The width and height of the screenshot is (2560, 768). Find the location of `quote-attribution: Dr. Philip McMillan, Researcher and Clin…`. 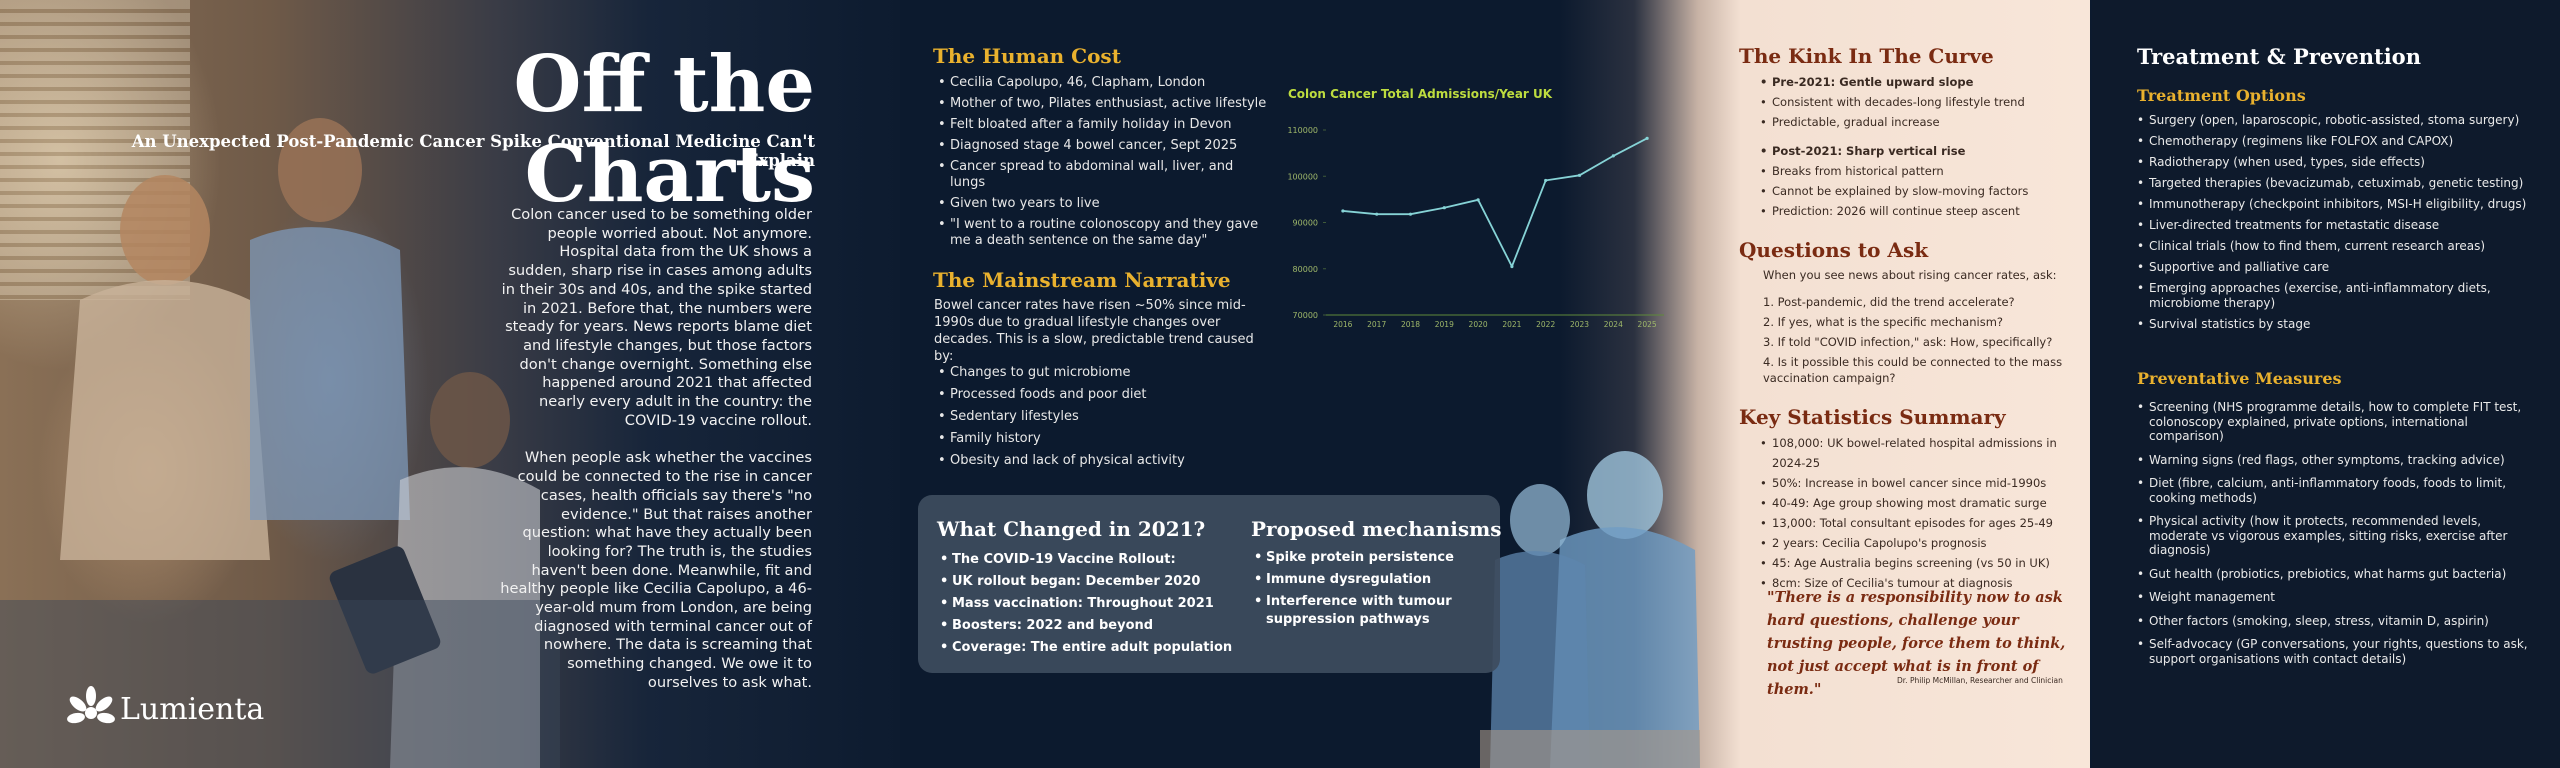

quote-attribution: Dr. Philip McMillan, Researcher and Clin… is located at coordinates (1980, 680).